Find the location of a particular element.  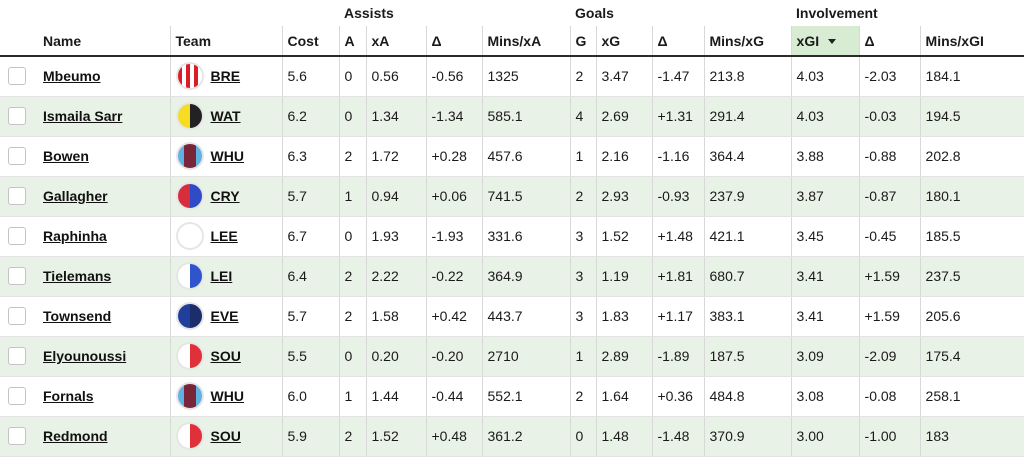

team-cell: LEI is located at coordinates (225, 276).